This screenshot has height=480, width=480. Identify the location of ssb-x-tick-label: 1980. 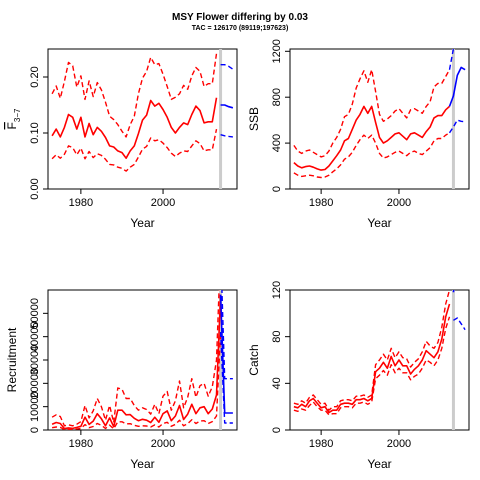
(321, 203).